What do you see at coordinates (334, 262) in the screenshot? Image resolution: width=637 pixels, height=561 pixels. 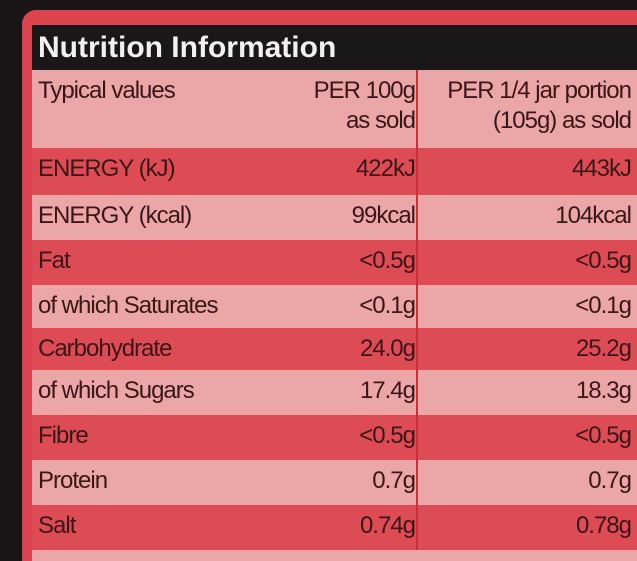 I see `table-row: Fat <0.5g <0.5g` at bounding box center [334, 262].